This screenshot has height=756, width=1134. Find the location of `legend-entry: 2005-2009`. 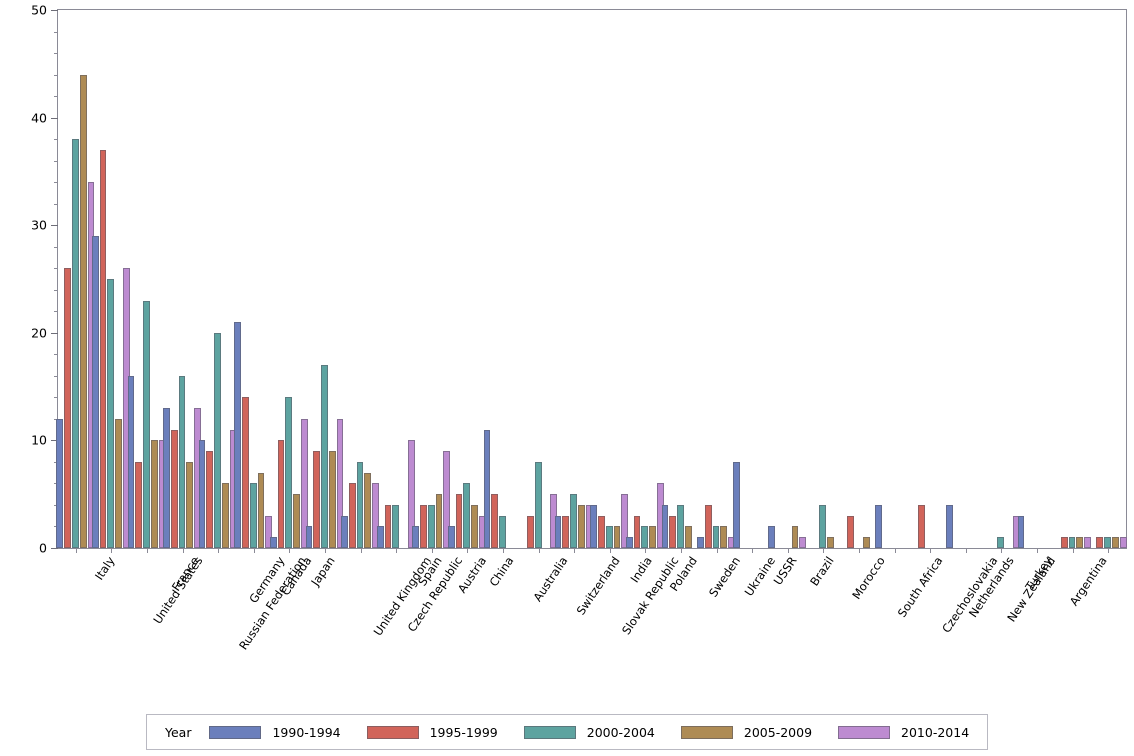

legend-entry: 2005-2009 is located at coordinates (746, 732).